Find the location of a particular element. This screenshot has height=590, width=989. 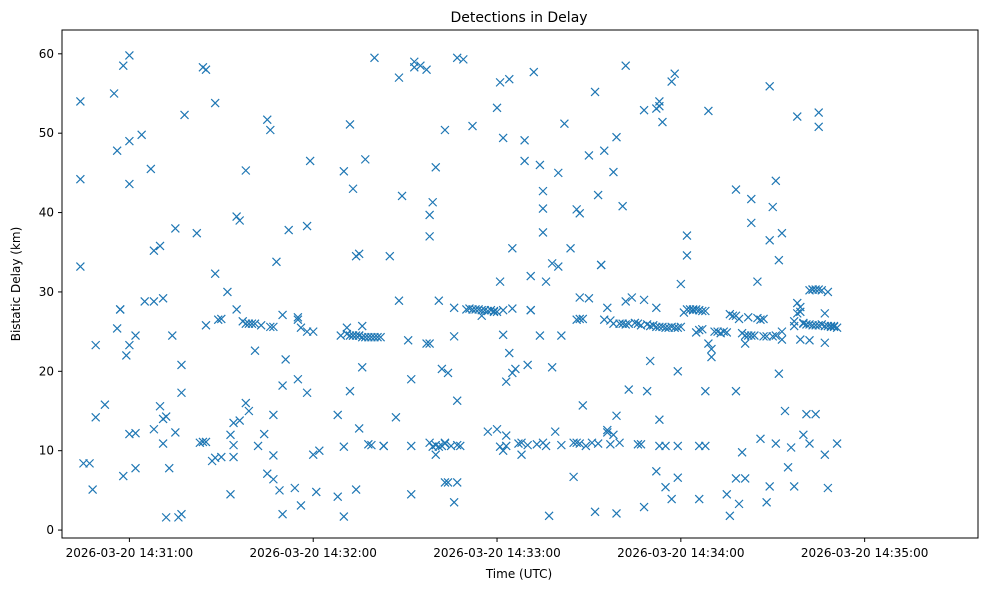

x-tick-label: 2026-03-20 14:32:00 is located at coordinates (312, 553).